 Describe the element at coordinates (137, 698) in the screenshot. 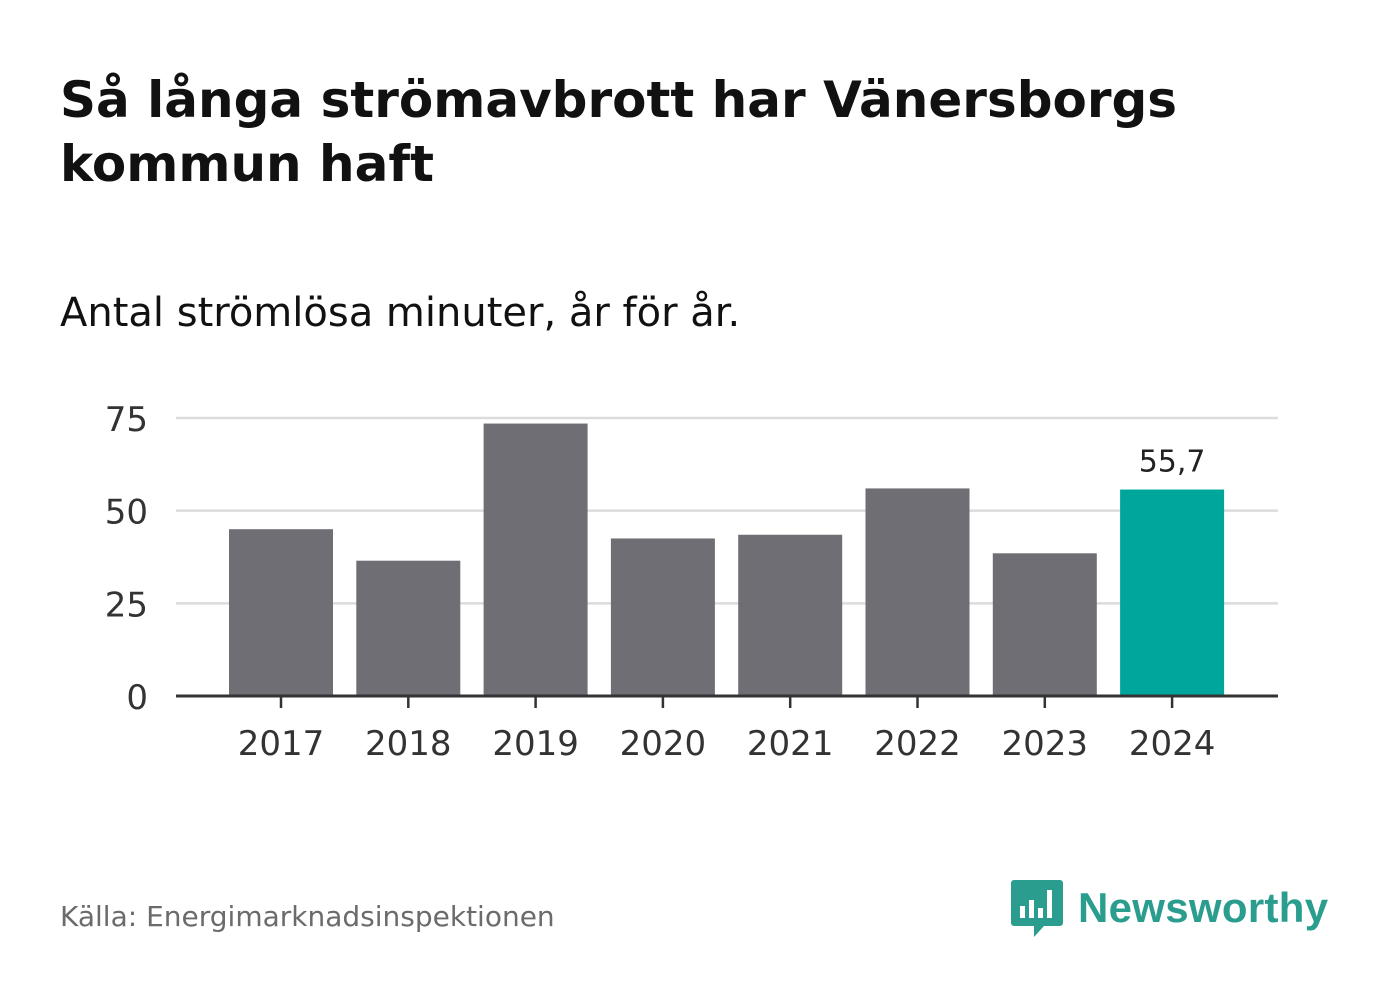

I see `y-tick-label-0: 0` at that location.